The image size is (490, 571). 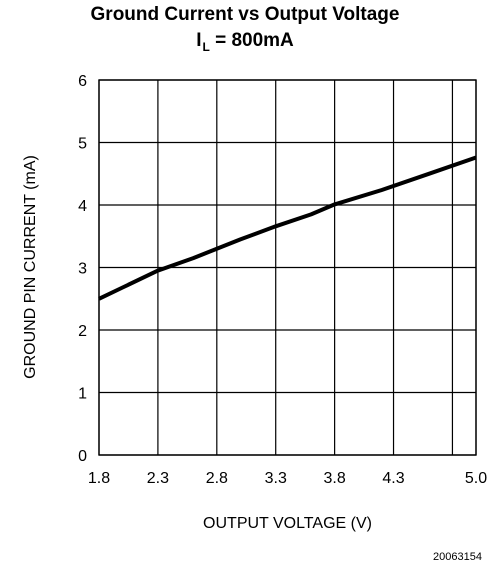 What do you see at coordinates (158, 478) in the screenshot?
I see `x-tick-label: 2.3` at bounding box center [158, 478].